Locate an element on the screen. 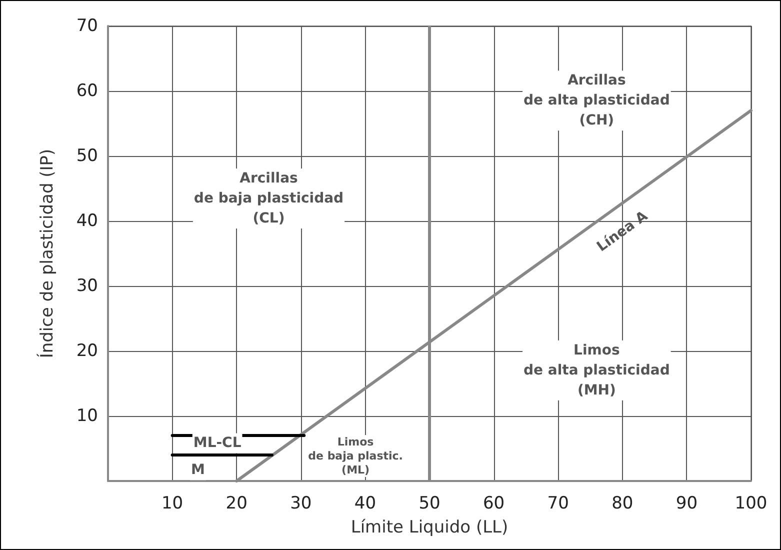 This screenshot has height=550, width=781. y-axis-title: Índice de plasticidad (IP) is located at coordinates (47, 253).